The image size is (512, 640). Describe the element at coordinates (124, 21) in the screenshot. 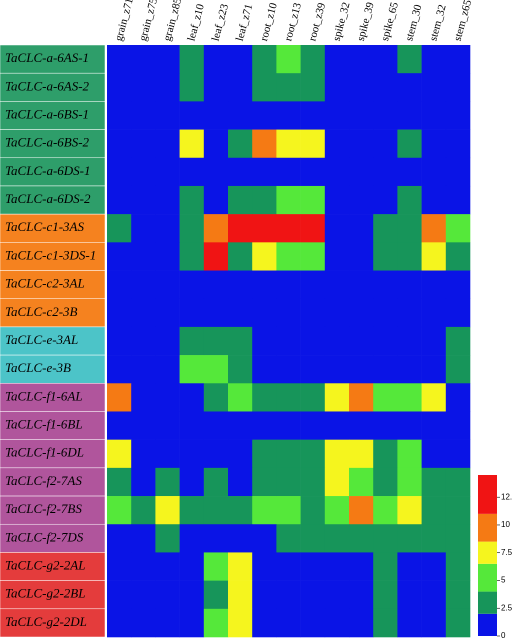

I see `column-label: grain_z71` at that location.